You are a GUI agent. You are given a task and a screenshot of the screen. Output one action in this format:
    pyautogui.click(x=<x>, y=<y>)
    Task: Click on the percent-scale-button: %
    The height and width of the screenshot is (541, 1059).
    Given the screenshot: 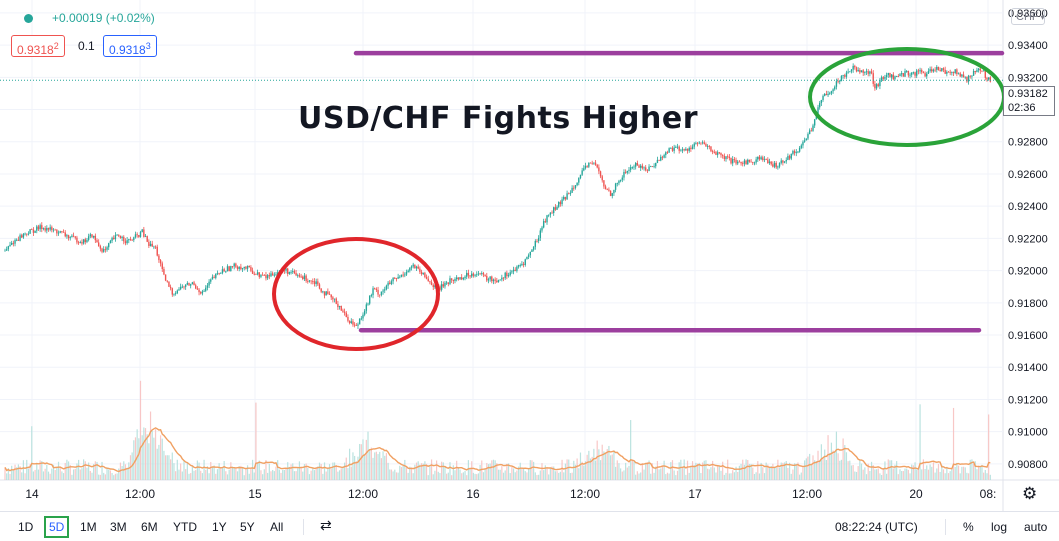 What is the action you would take?
    pyautogui.click(x=968, y=527)
    